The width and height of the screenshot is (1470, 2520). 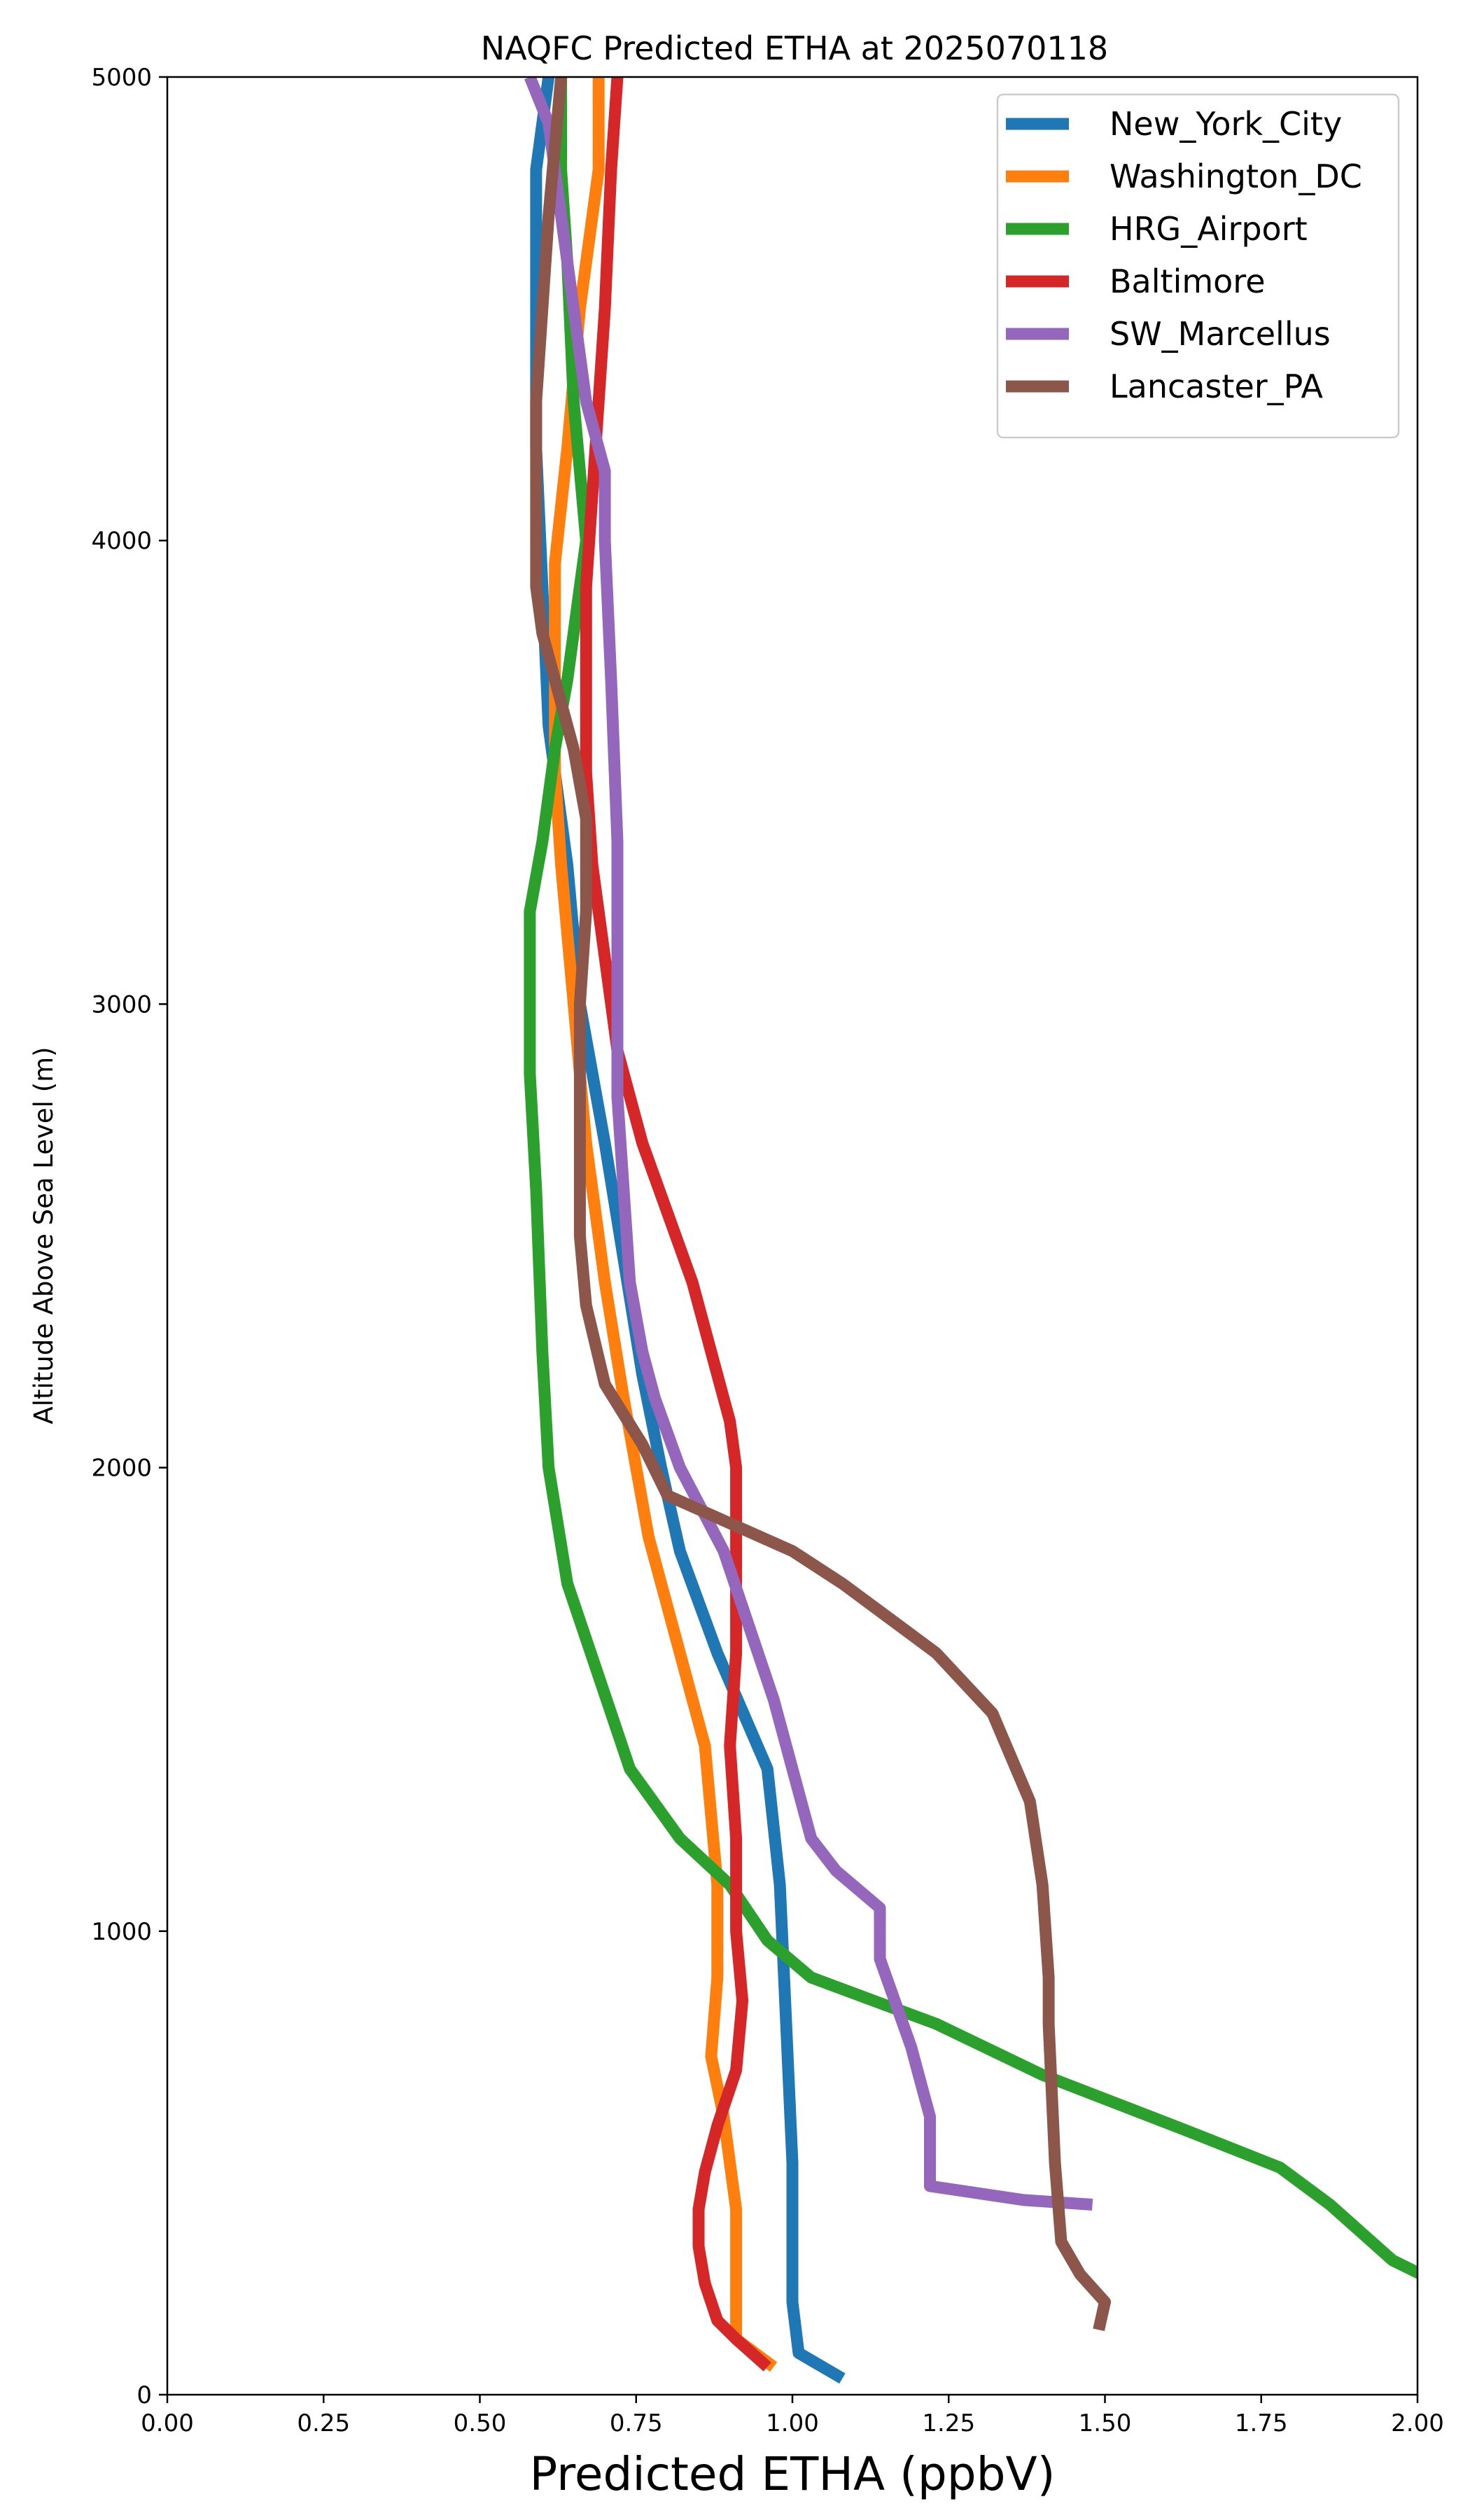 I want to click on x-tick-label: 1.00, so click(x=792, y=2423).